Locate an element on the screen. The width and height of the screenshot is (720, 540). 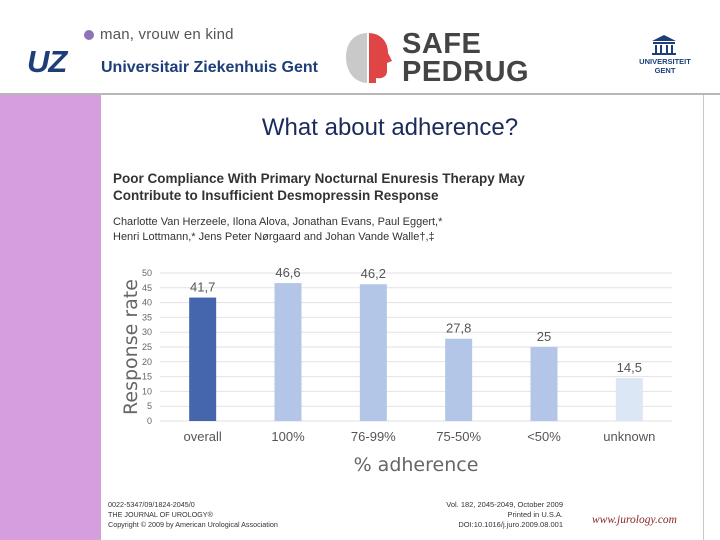
right-divider is located at coordinates (703, 317).